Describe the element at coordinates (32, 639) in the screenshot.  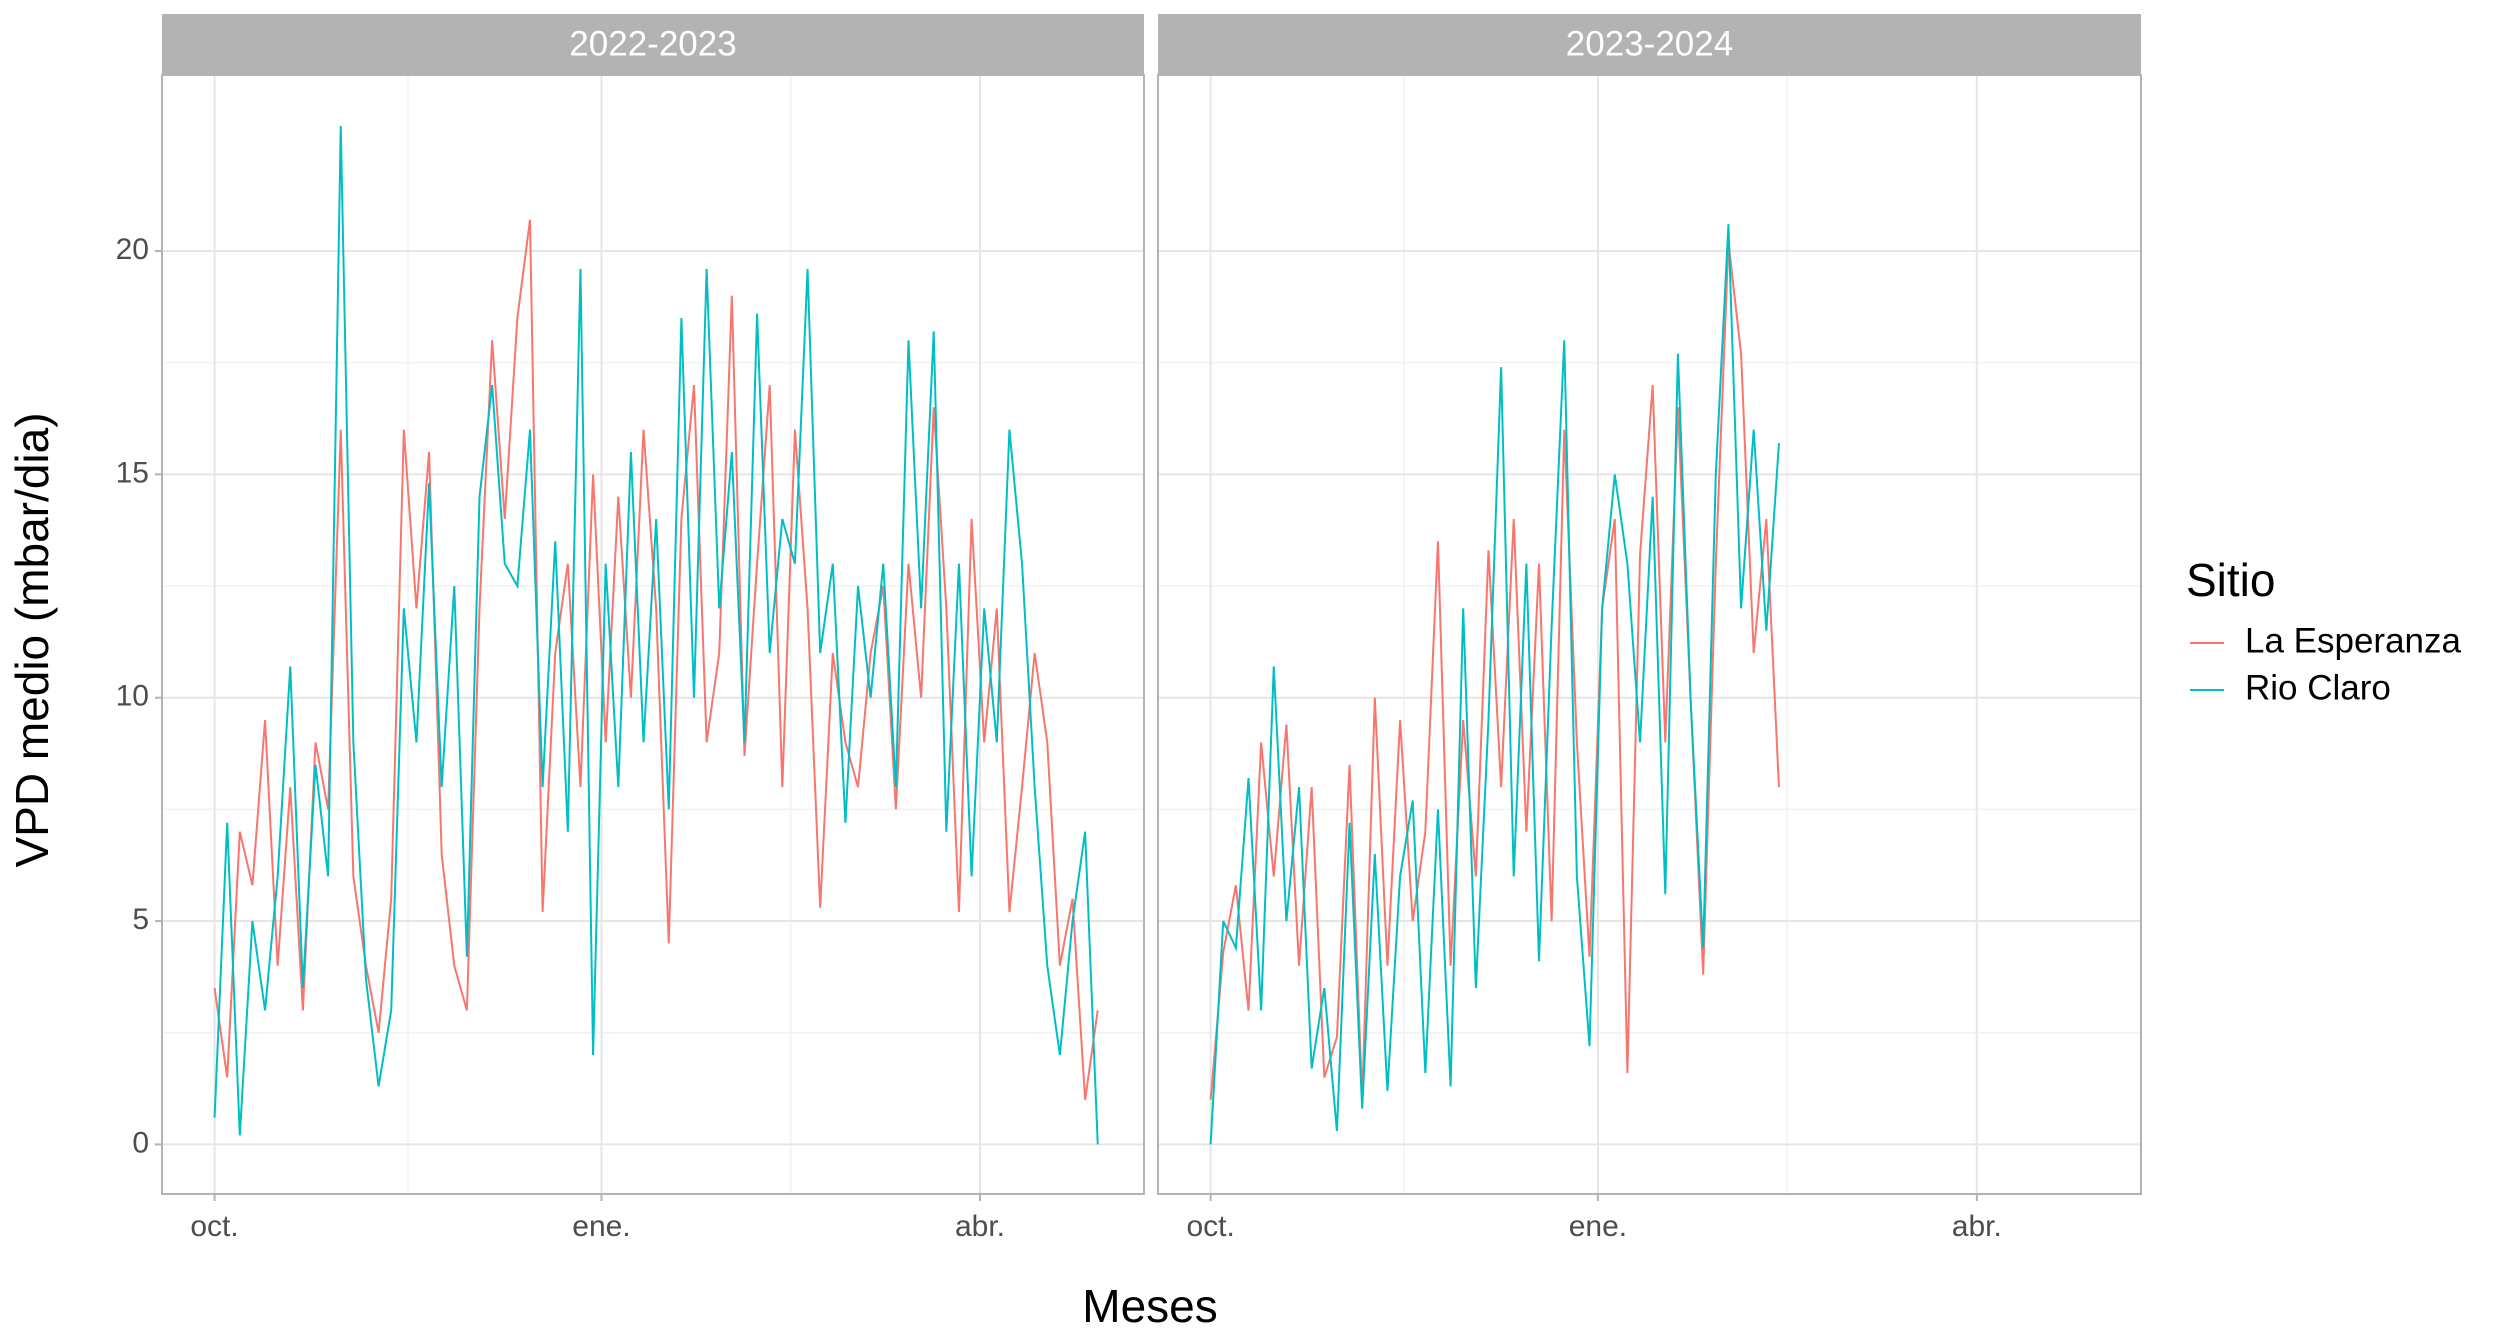
I see `y-axis-title: VPD medio (mbar/dia)` at that location.